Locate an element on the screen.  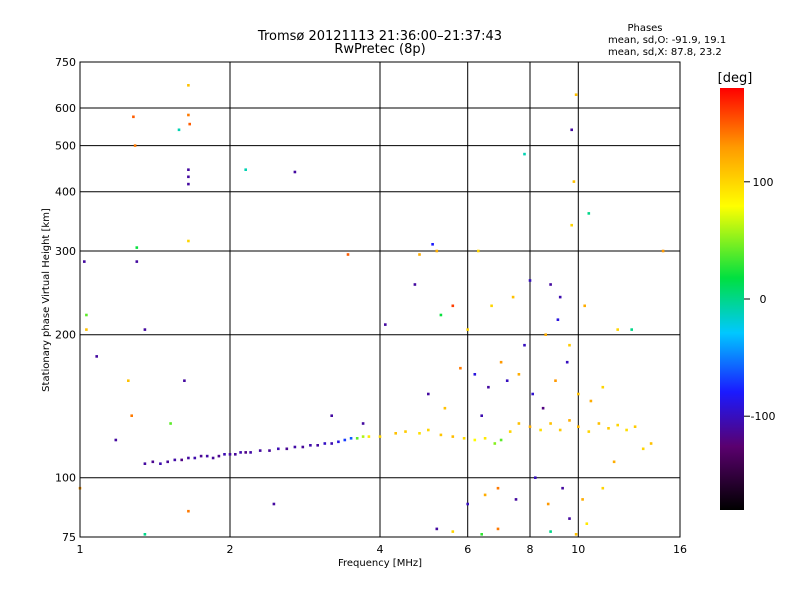
y-axis-label: Stationary phase Virtual Height [km] is located at coordinates (46, 300).